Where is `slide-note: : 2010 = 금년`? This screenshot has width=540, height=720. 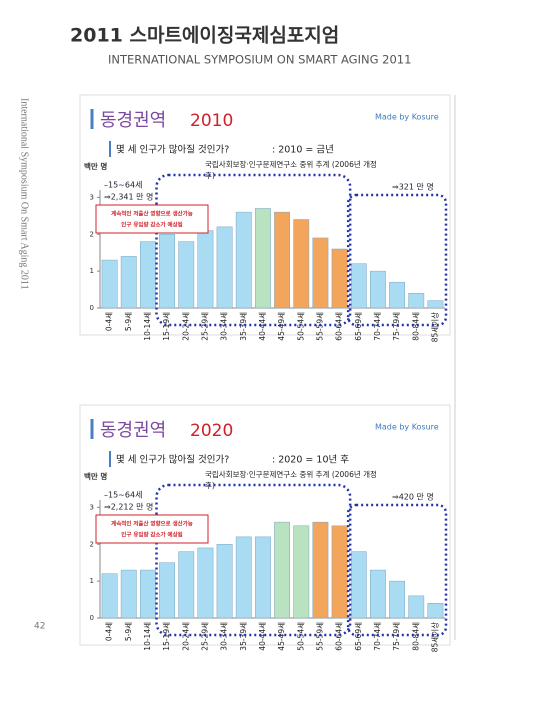 slide-note: : 2010 = 금년 is located at coordinates (303, 150).